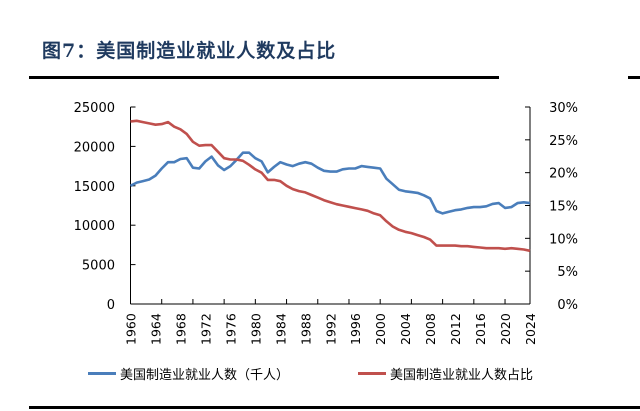 The height and width of the screenshot is (411, 640). Describe the element at coordinates (334, 407) in the screenshot. I see `bottom-rule` at that location.